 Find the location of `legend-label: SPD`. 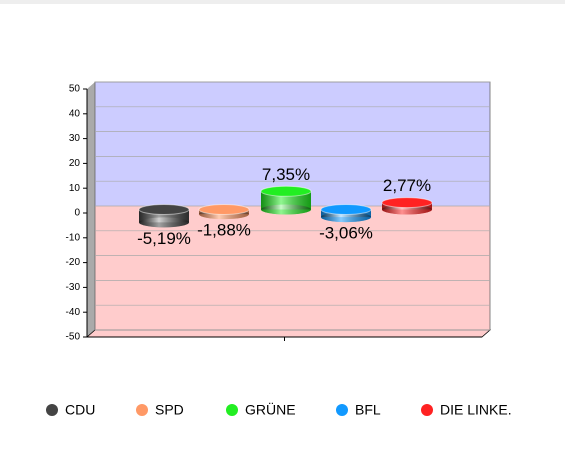

legend-label: SPD is located at coordinates (169, 410).